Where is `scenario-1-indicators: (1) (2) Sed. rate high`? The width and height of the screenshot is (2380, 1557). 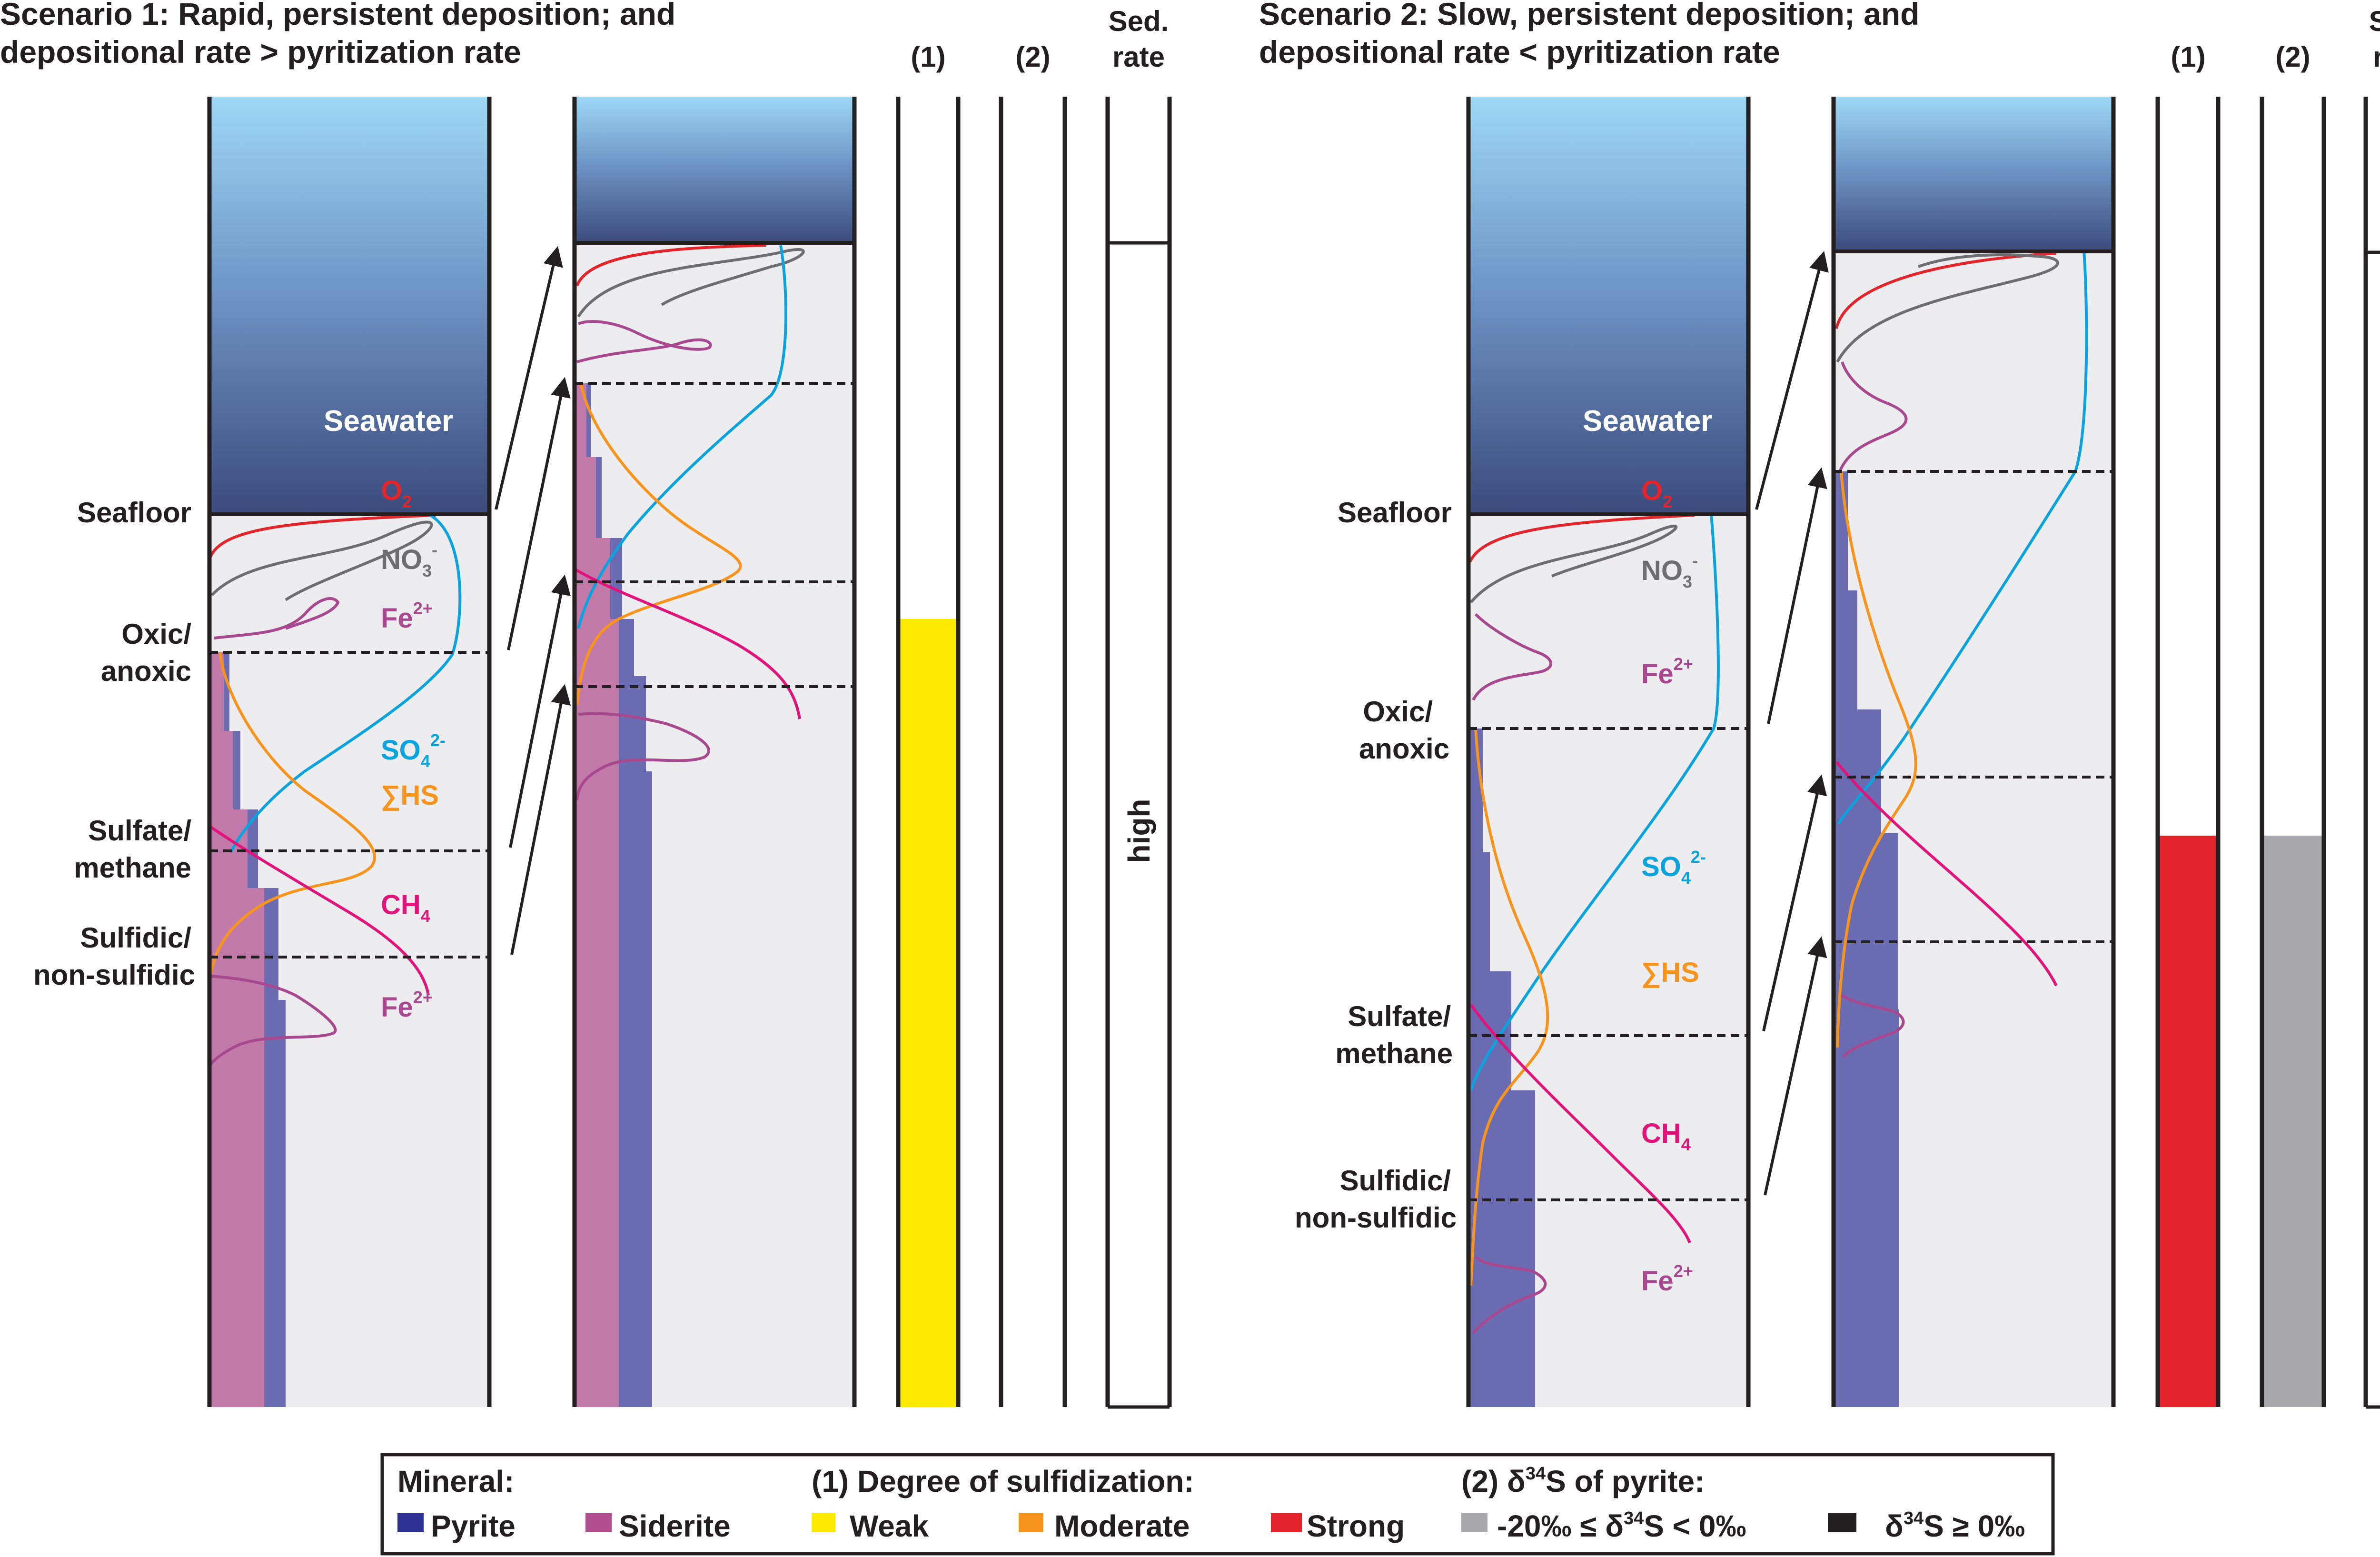 scenario-1-indicators: (1) (2) Sed. rate high is located at coordinates (1034, 707).